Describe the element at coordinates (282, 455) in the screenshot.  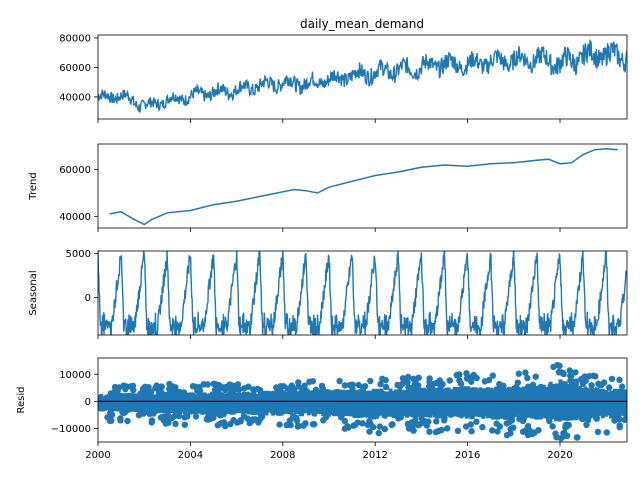
I see `x-tick-label: 2008` at that location.